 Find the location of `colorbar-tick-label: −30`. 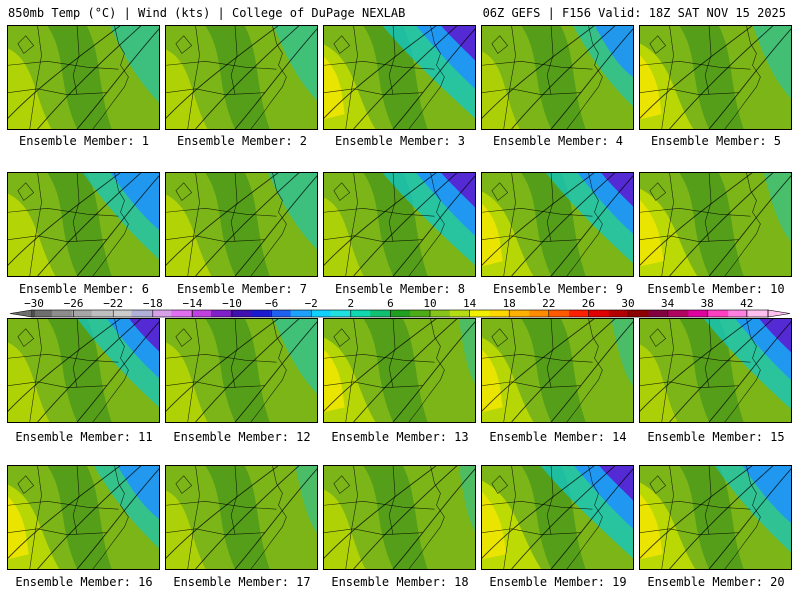

colorbar-tick-label: −30 is located at coordinates (34, 304).